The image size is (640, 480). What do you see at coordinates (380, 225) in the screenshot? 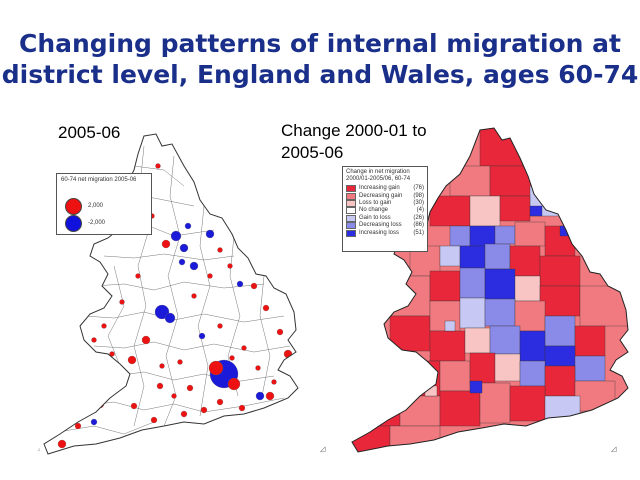
I see `legend-label: Decreasing loss` at bounding box center [380, 225].